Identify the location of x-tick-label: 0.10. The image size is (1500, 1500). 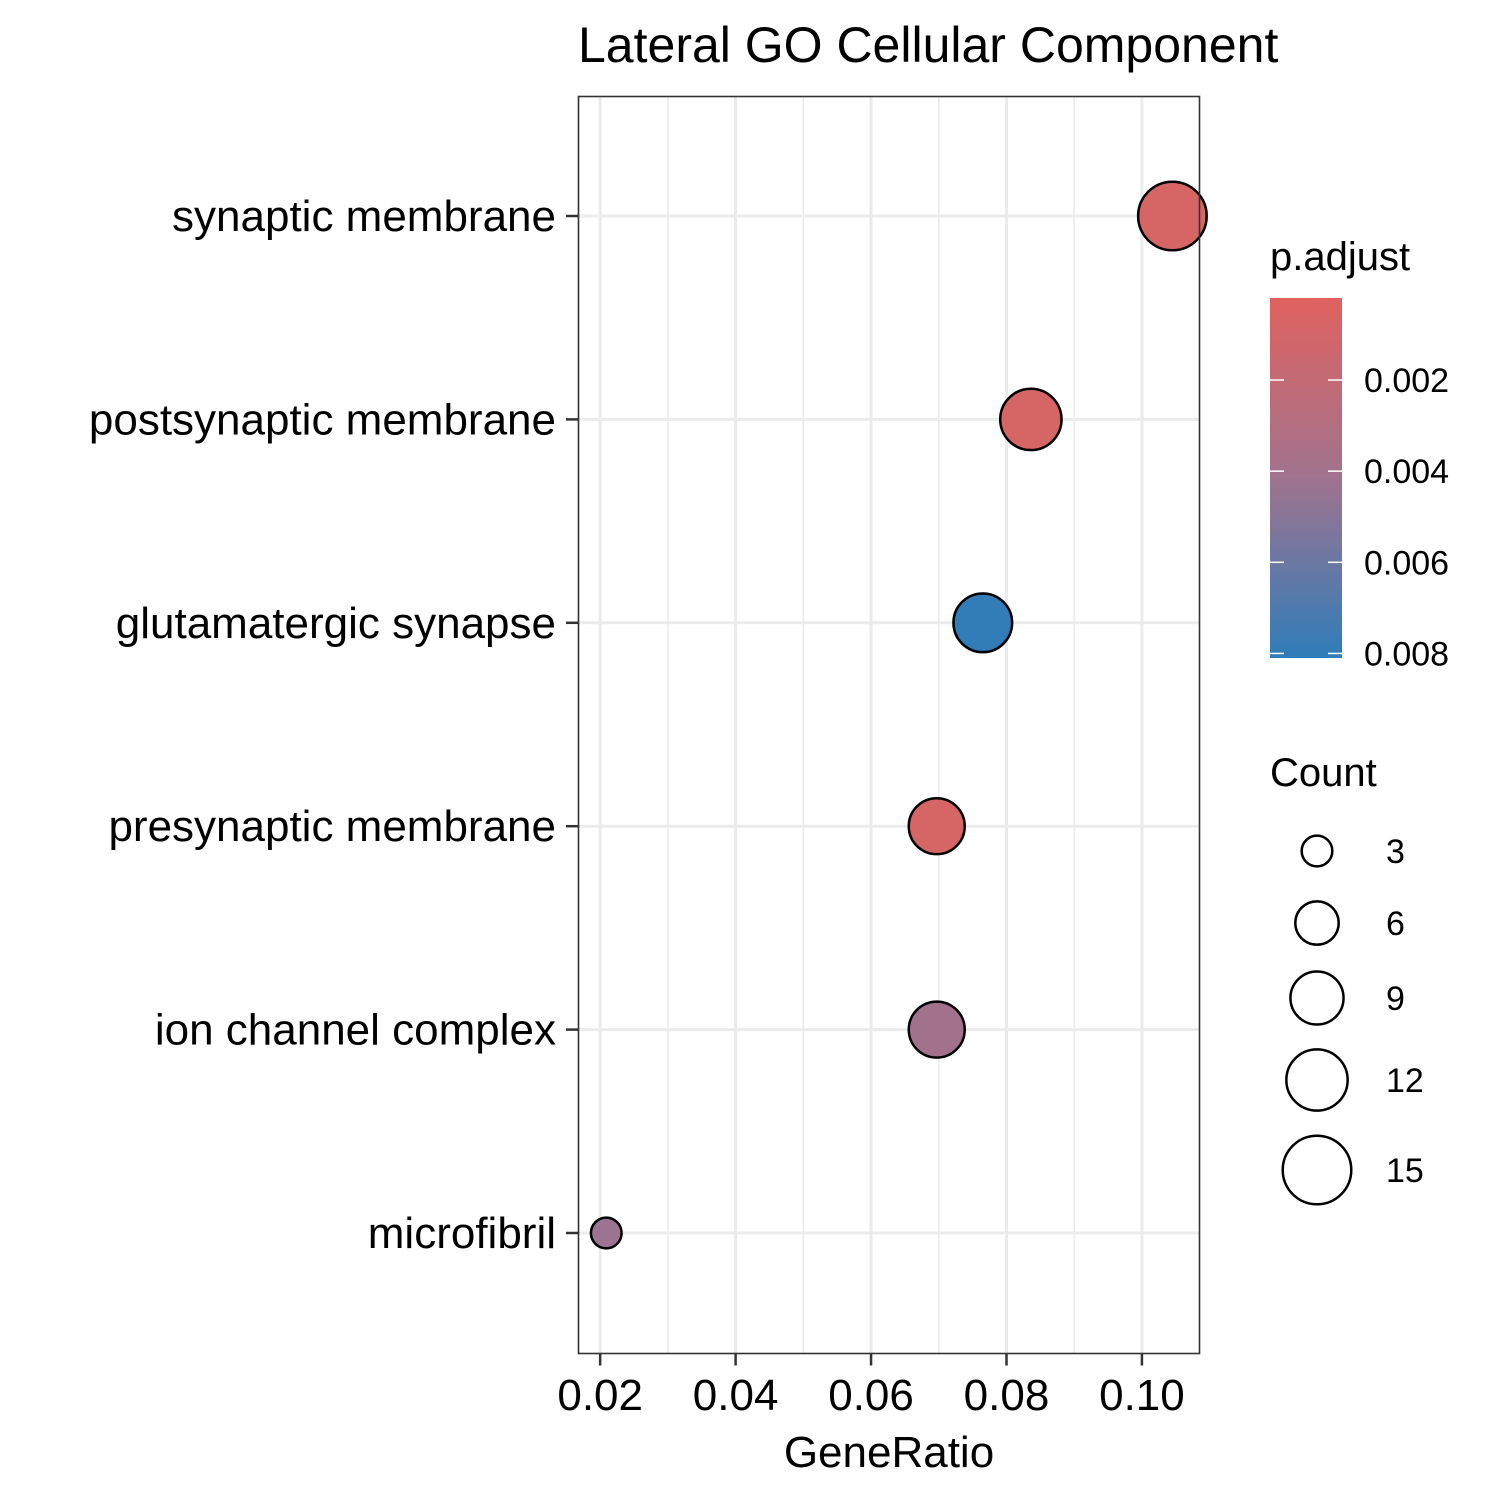
(1142, 1395).